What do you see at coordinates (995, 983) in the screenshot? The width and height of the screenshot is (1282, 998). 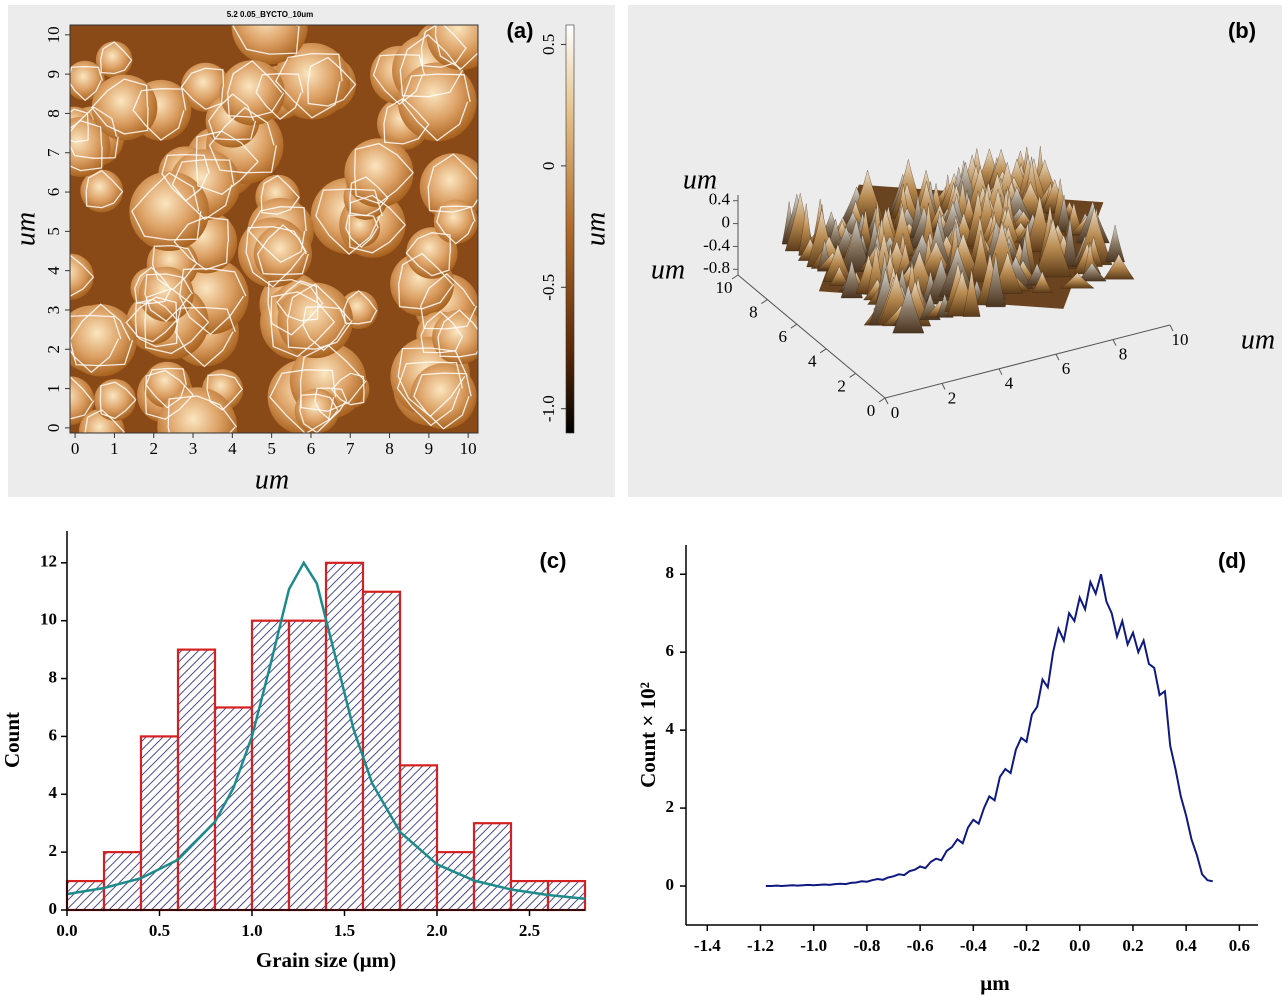 I see `x-axis-label: μm` at bounding box center [995, 983].